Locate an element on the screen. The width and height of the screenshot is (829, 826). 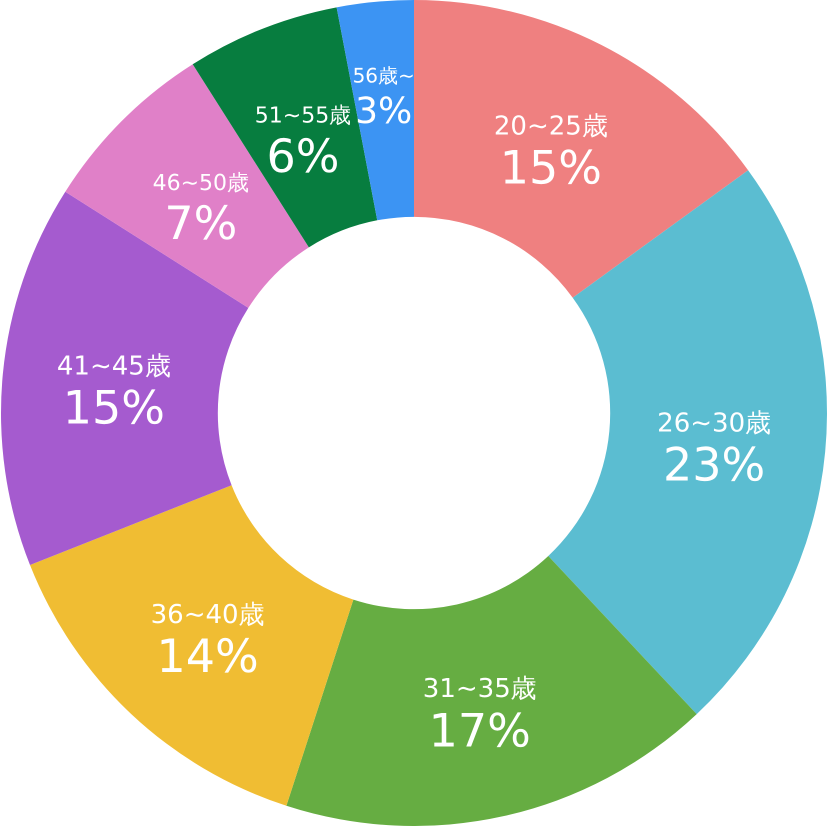
slice-label: 51~55歳 is located at coordinates (303, 116).